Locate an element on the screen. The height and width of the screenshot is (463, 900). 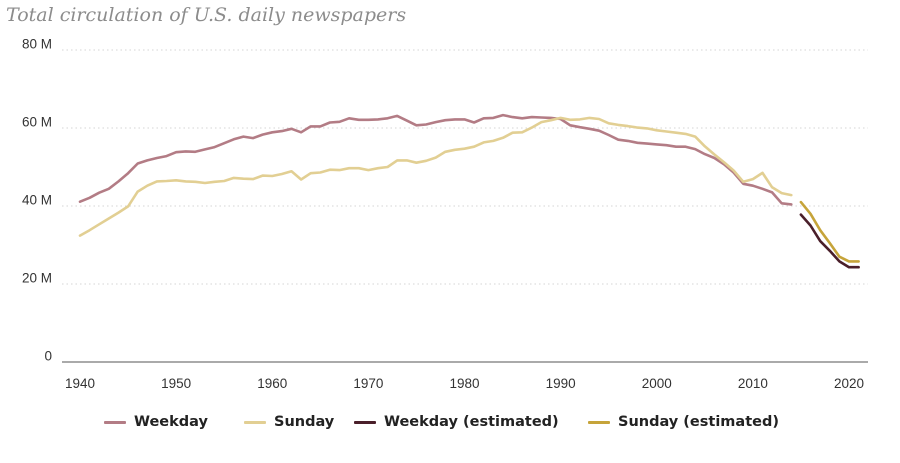
x-tick-label: 1940 is located at coordinates (80, 383).